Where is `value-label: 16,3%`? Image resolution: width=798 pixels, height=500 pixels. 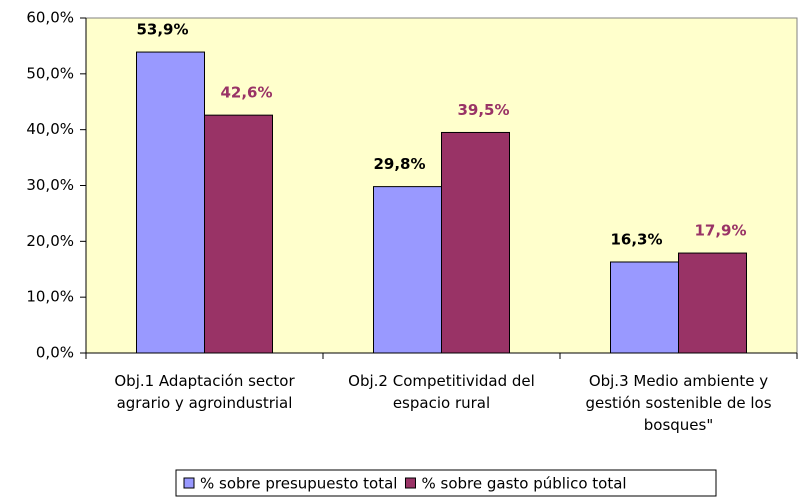
value-label: 16,3% is located at coordinates (636, 239).